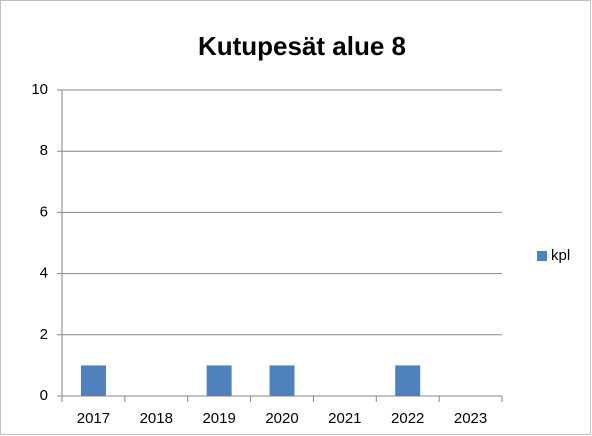 The image size is (592, 436). What do you see at coordinates (560, 255) in the screenshot?
I see `legend-label: kpl` at bounding box center [560, 255].